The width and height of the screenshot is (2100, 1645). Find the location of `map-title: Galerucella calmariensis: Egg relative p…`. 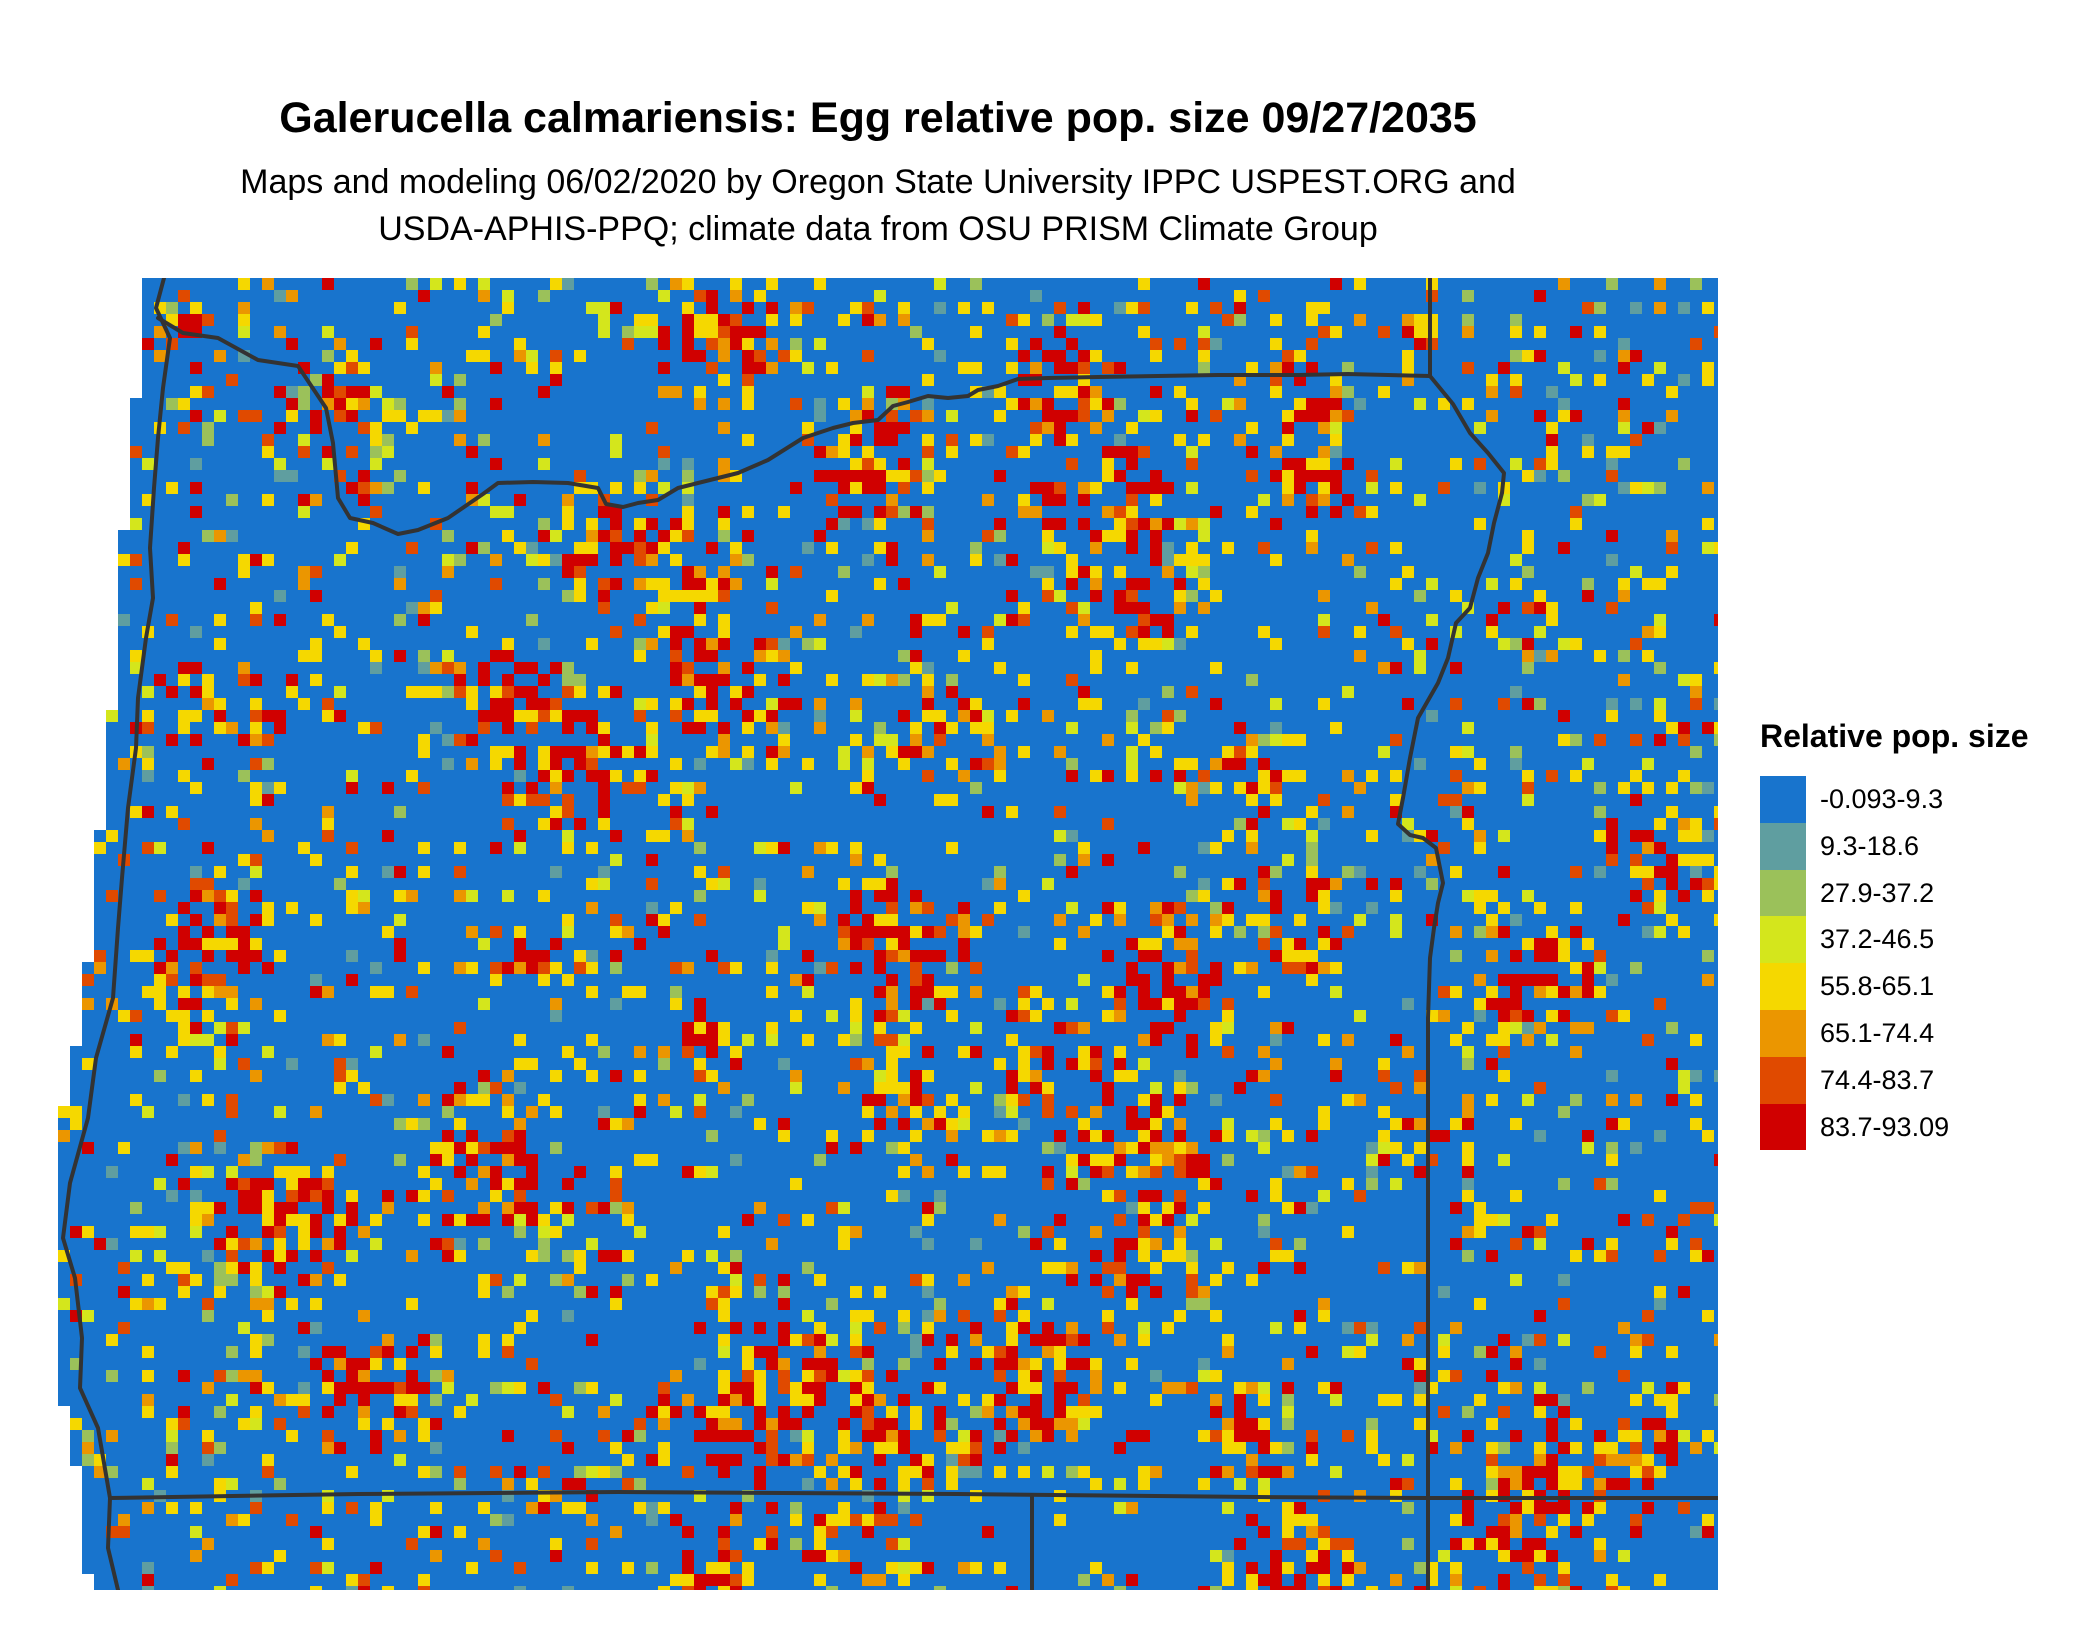

map-title: Galerucella calmariensis: Egg relative p… is located at coordinates (878, 118).